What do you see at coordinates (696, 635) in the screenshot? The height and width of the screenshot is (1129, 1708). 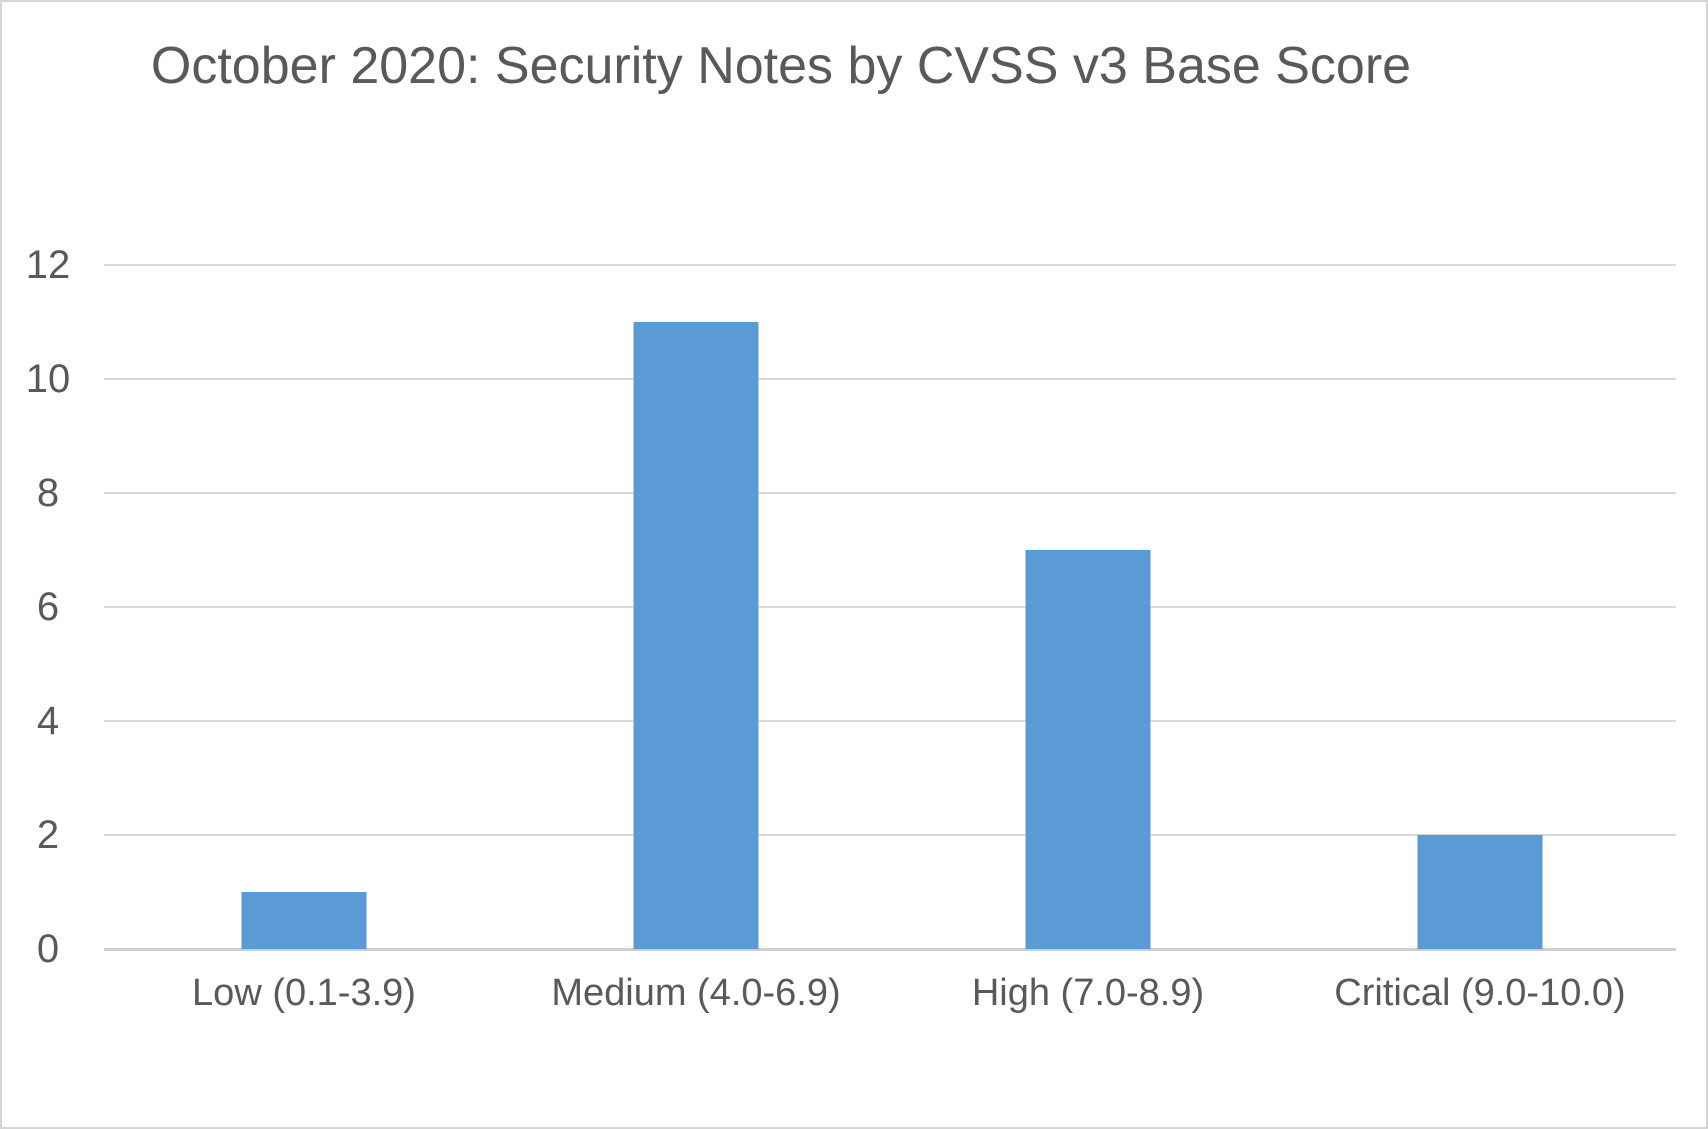 I see `bar-Medium (4.0-6.9)` at bounding box center [696, 635].